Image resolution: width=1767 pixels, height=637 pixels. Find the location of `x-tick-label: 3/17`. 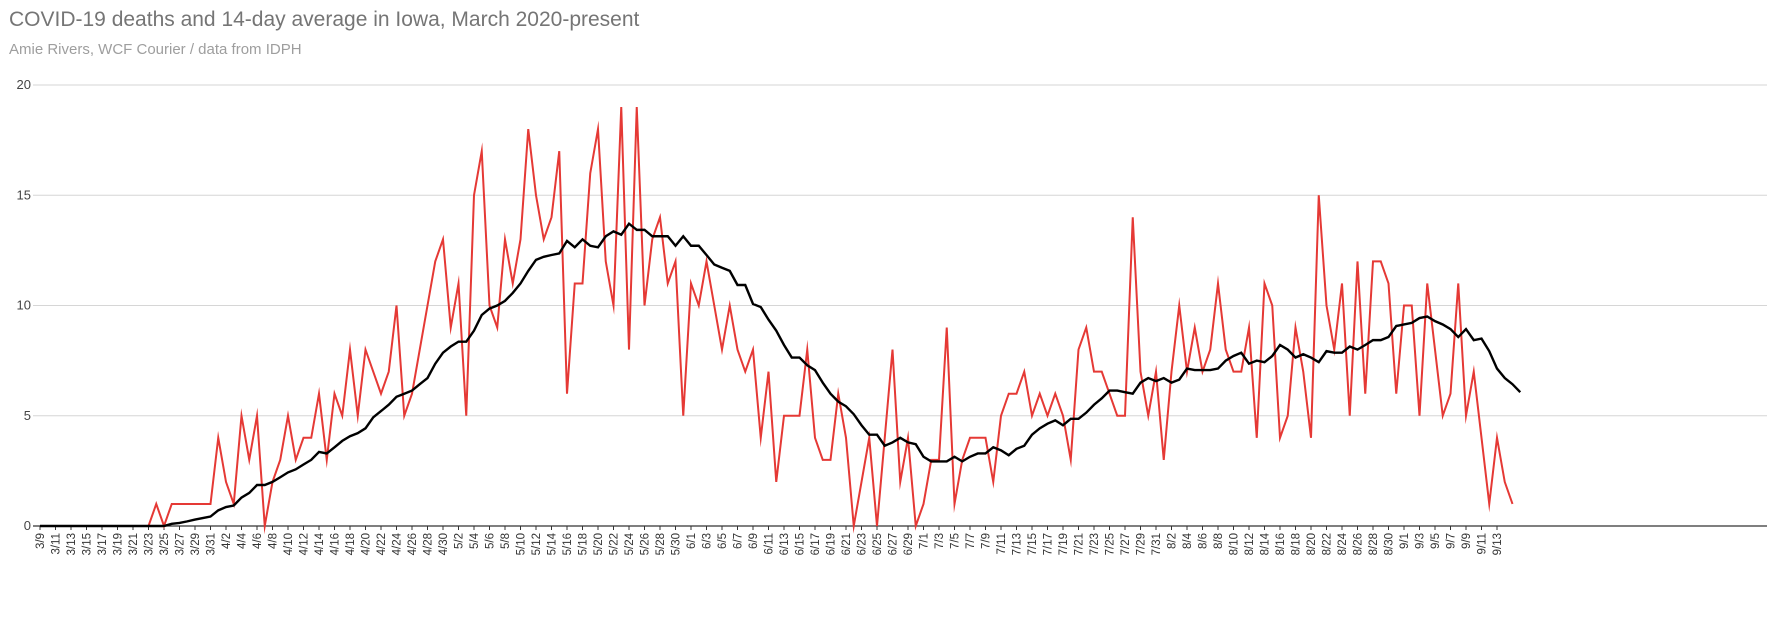

x-tick-label: 3/17 is located at coordinates (103, 544).